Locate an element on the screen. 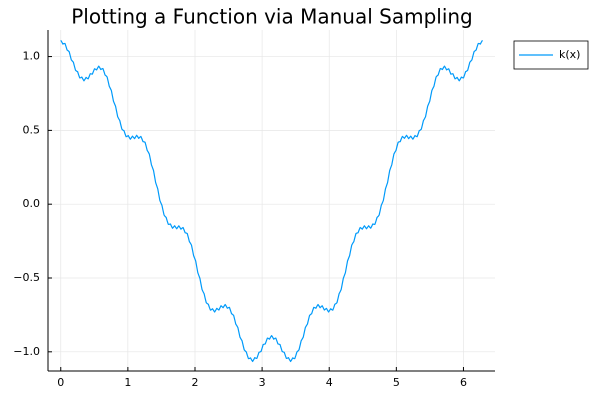  y-tick-label: 1.0 is located at coordinates (32, 56).